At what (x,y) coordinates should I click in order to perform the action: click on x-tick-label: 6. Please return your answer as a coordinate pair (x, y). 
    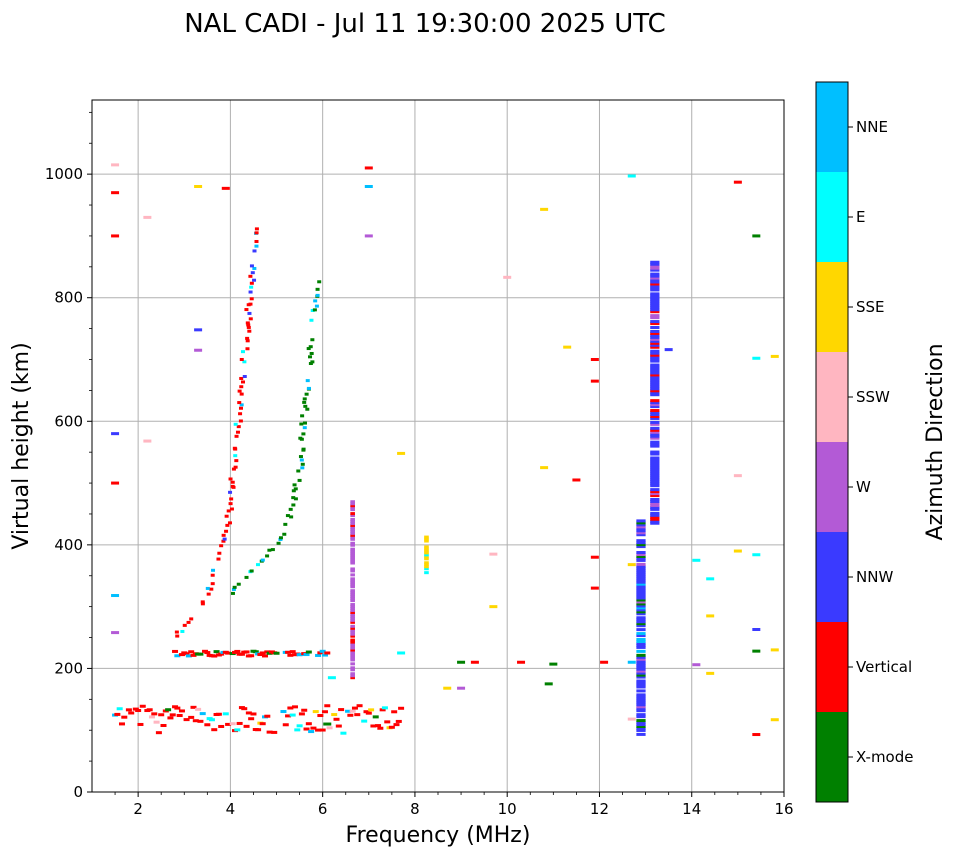
    Looking at the image, I should click on (323, 809).